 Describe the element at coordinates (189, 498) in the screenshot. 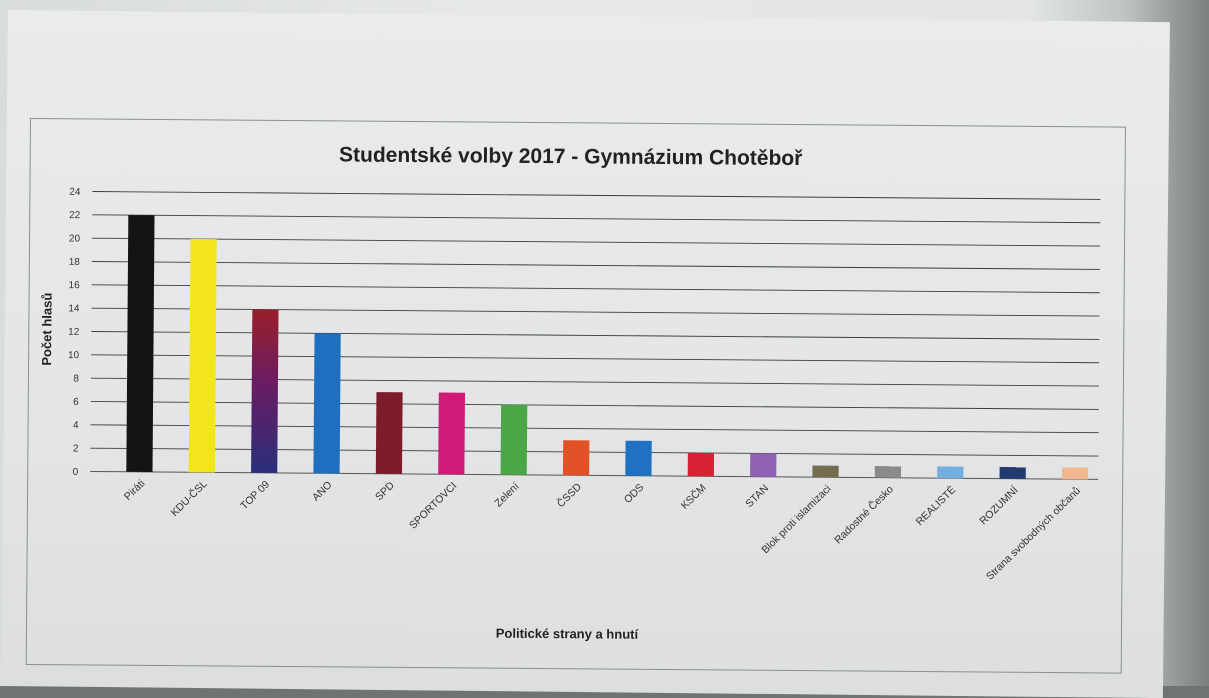

I see `x-tick-label: KDU-ČSL` at that location.